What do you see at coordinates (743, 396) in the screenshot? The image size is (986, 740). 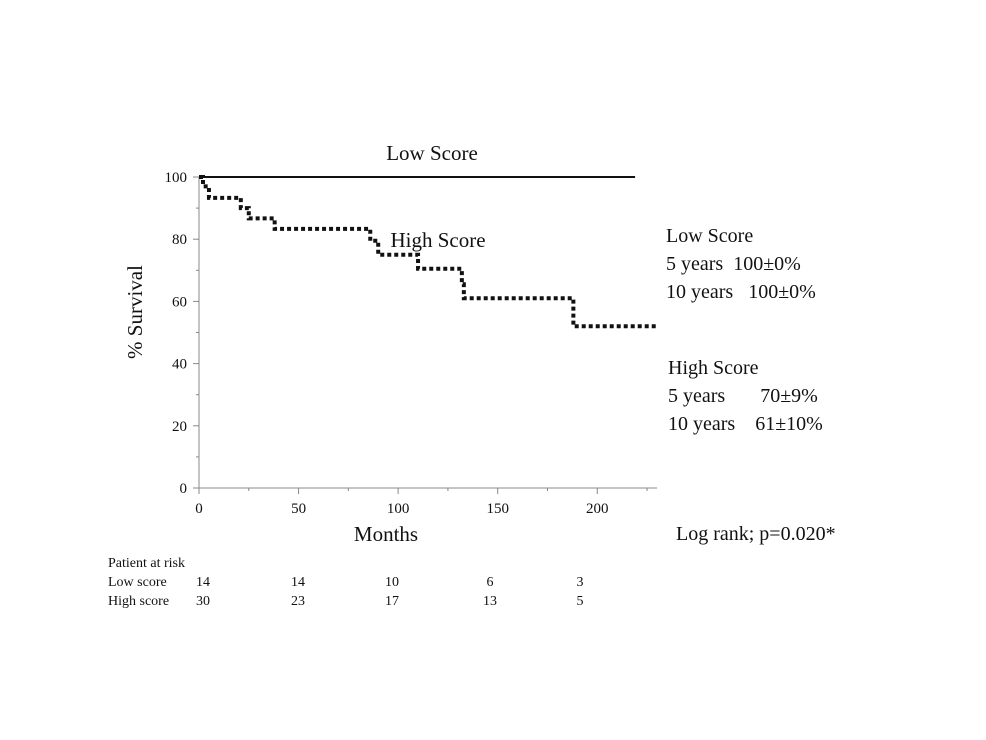 I see `high-score-5-year-stat: 5 years 70±9%` at bounding box center [743, 396].